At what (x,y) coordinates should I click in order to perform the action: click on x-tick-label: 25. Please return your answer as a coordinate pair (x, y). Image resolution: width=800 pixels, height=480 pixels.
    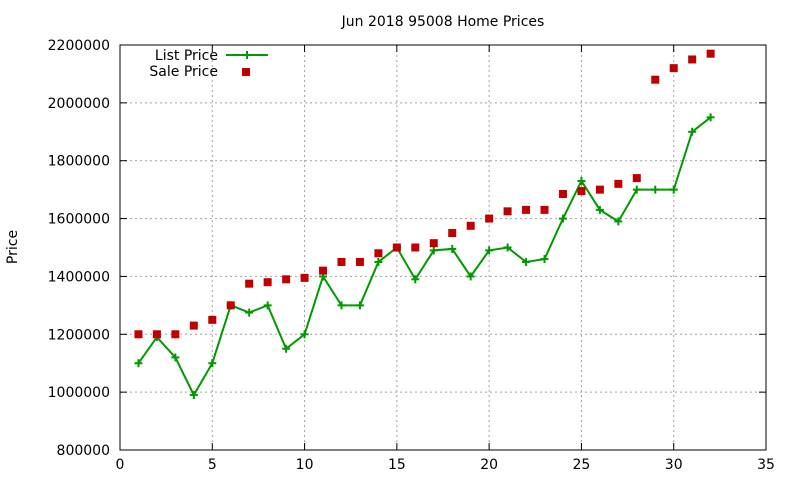
    Looking at the image, I should click on (582, 465).